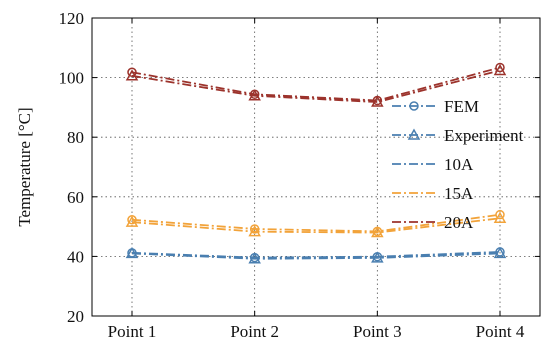  Describe the element at coordinates (459, 222) in the screenshot. I see `legend-label: 20A` at that location.